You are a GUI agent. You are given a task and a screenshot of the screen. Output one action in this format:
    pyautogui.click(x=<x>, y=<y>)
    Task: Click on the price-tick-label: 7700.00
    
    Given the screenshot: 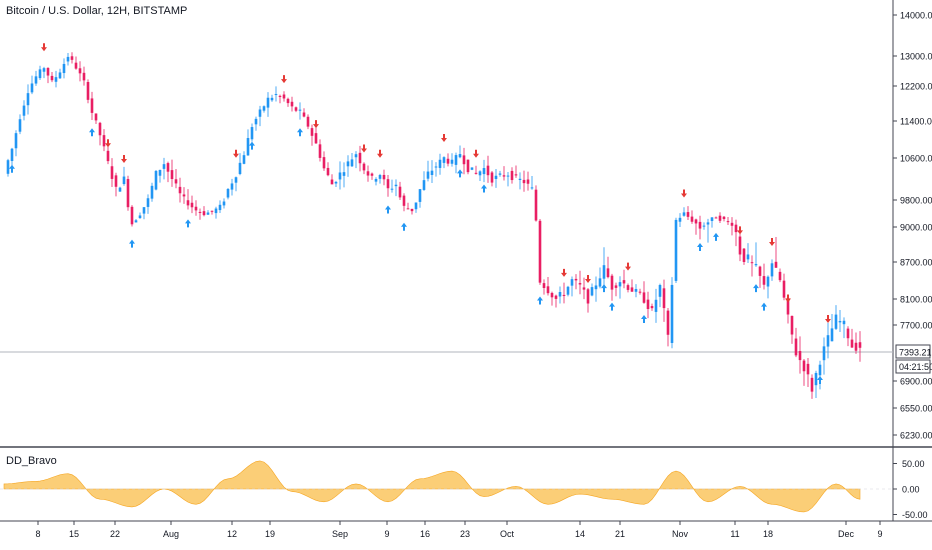 What is the action you would take?
    pyautogui.click(x=916, y=326)
    